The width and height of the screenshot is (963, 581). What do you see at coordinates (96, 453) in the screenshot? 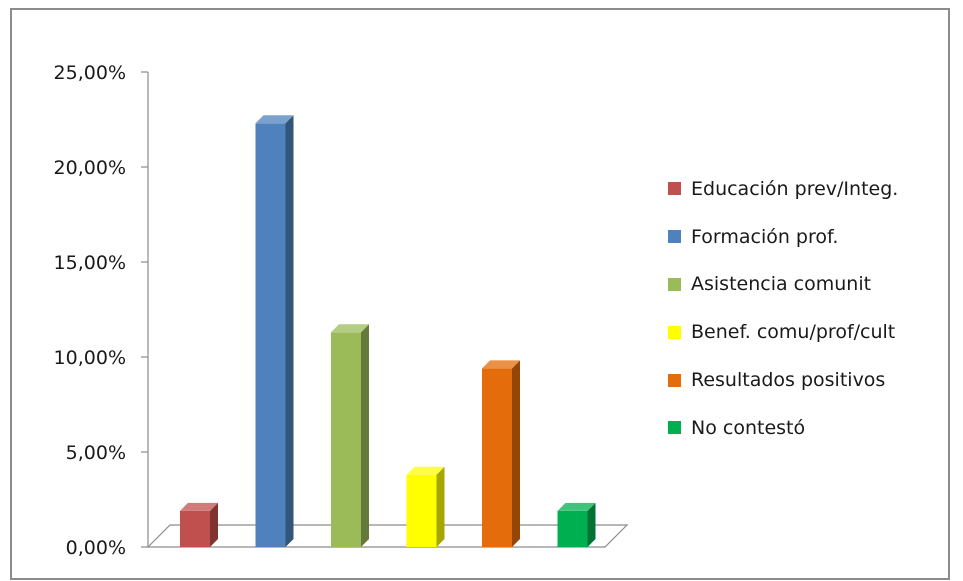
I see `y-tick-label: 5,00%` at bounding box center [96, 453].